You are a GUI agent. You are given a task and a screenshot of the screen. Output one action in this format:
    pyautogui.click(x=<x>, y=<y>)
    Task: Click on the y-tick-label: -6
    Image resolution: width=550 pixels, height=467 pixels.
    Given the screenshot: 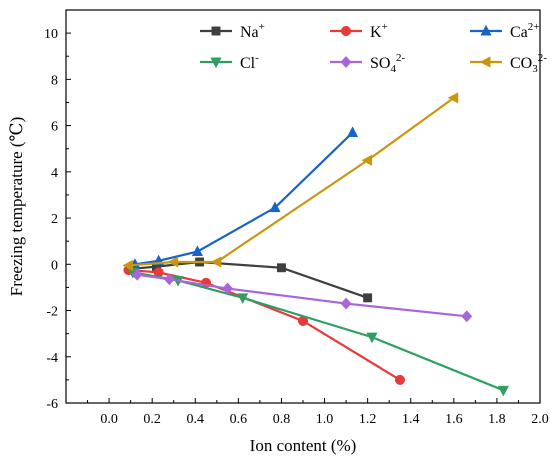 What is the action you would take?
    pyautogui.click(x=52, y=404)
    